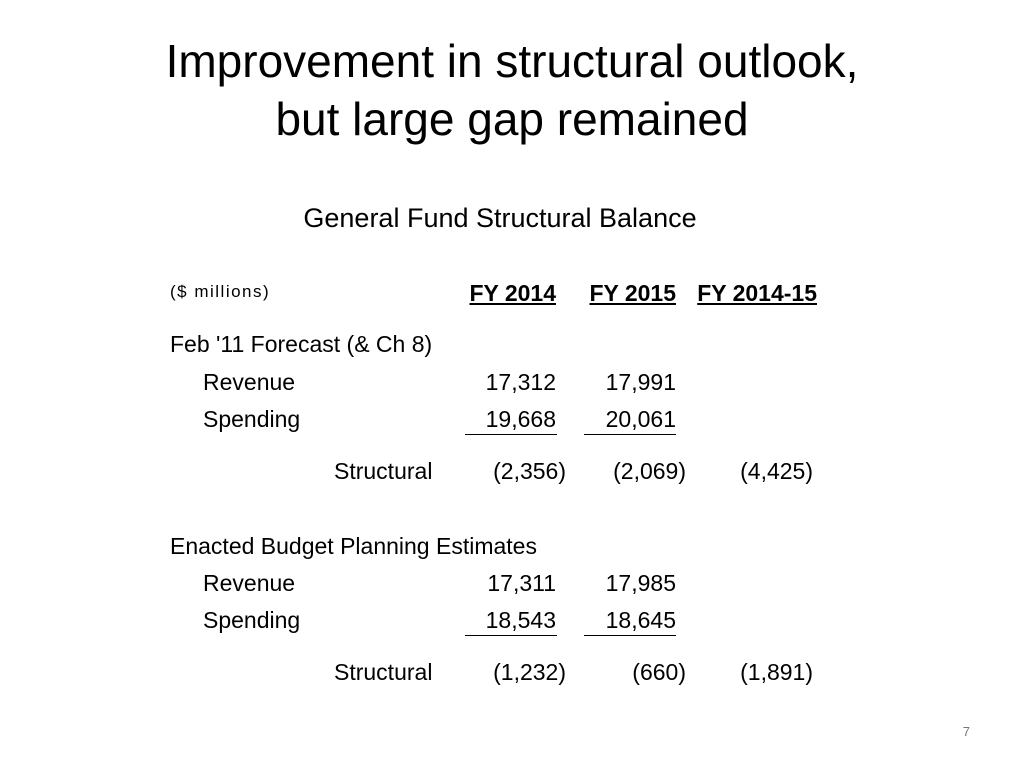 The image size is (1024, 768). What do you see at coordinates (353, 546) in the screenshot?
I see `section-label-enacted-estimates: Enacted Budget Planning Estimates` at bounding box center [353, 546].